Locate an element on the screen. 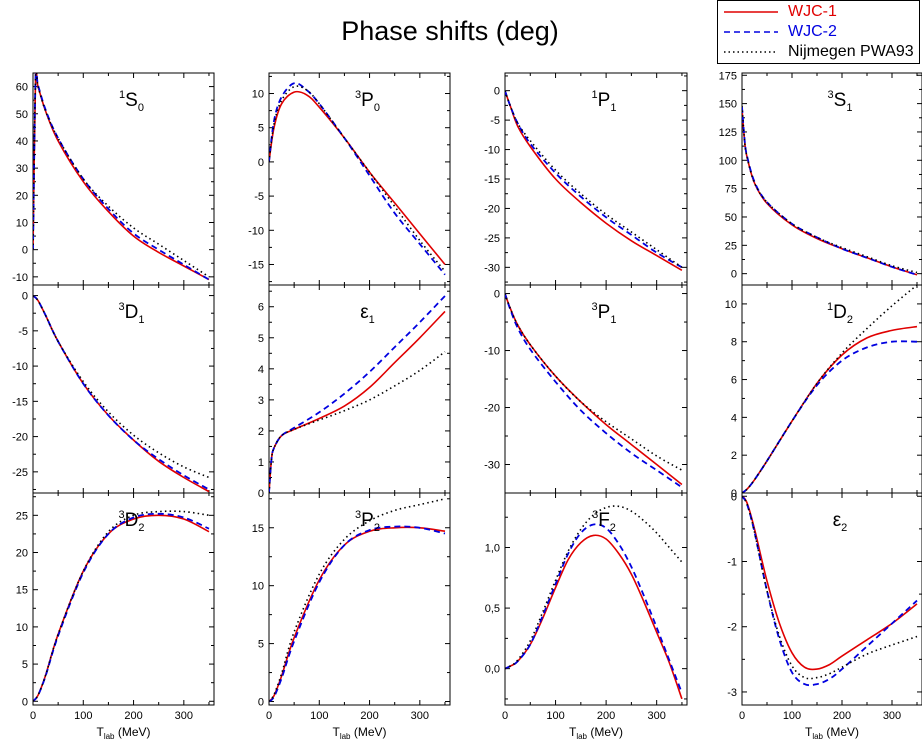 This screenshot has width=922, height=749. y-tick-label: 1,0 is located at coordinates (492, 549).